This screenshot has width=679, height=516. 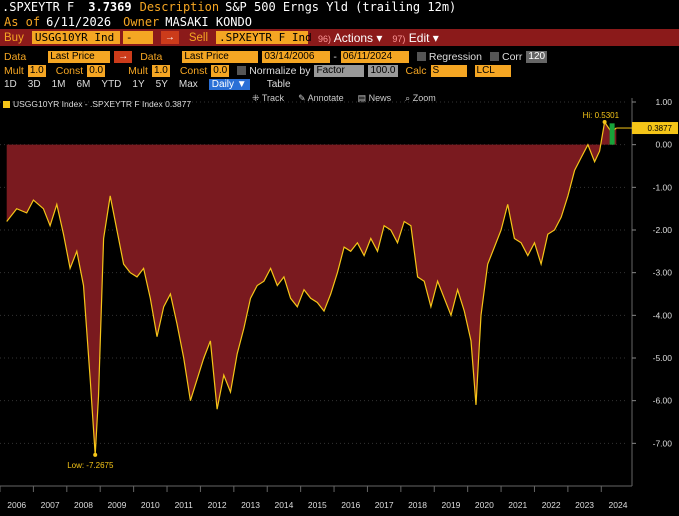 What do you see at coordinates (350, 505) in the screenshot?
I see `x-tick-label: 2016` at bounding box center [350, 505].